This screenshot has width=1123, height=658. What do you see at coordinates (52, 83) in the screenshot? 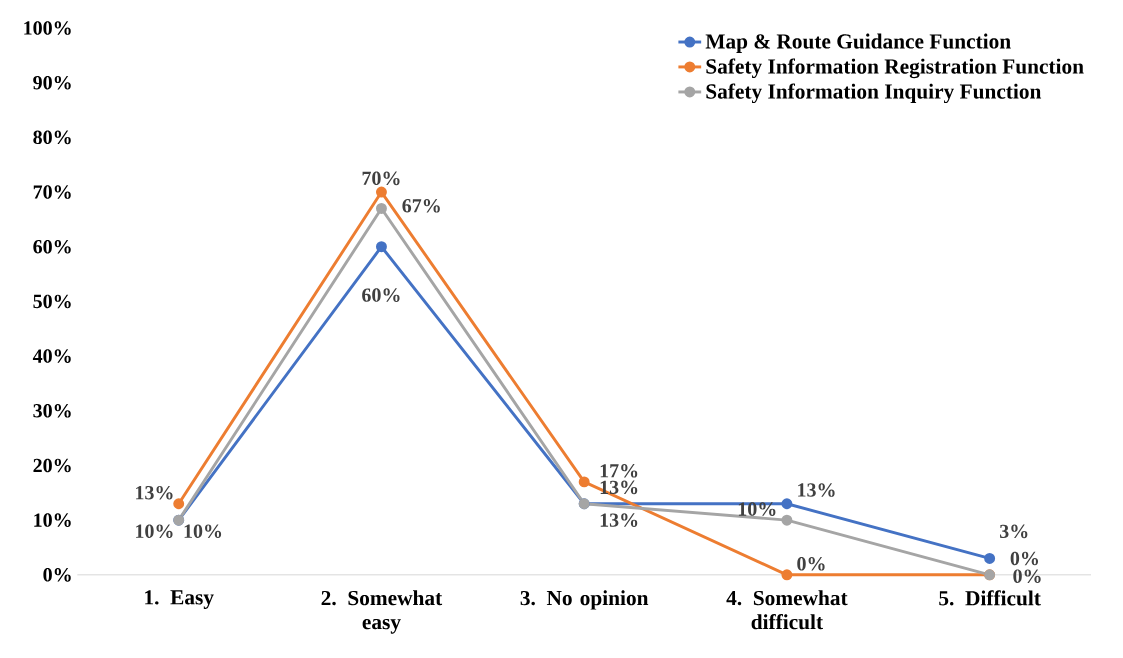
I see `y-tick-label: 90%` at bounding box center [52, 83].